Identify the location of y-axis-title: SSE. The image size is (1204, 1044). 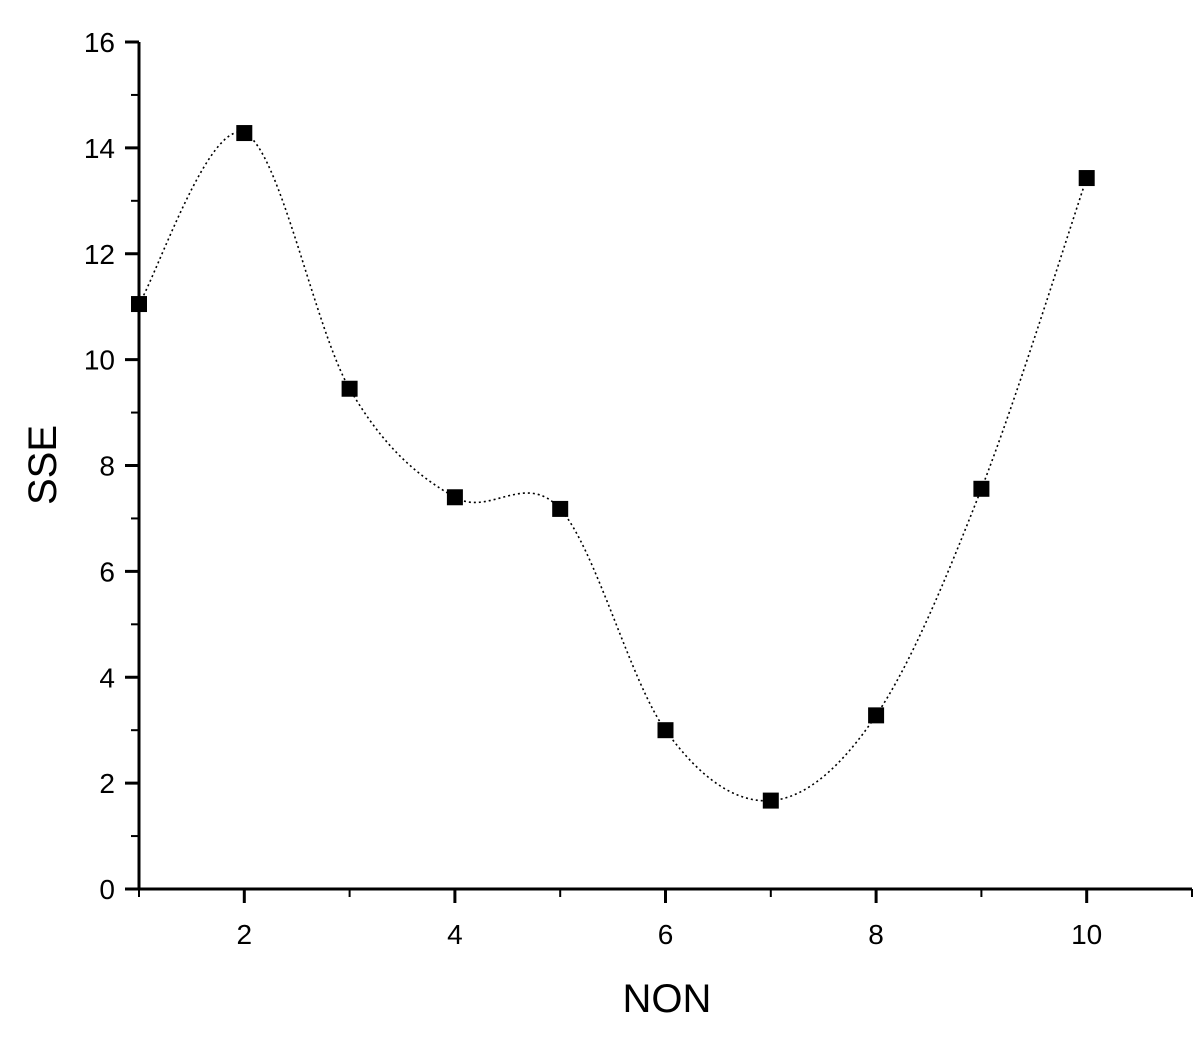
(43, 465).